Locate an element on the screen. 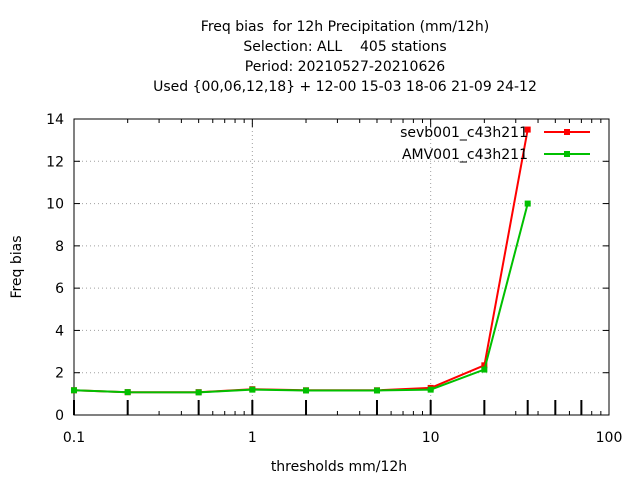  legend: sevb001_c43h211 AMV001_c43h211 is located at coordinates (495, 144).